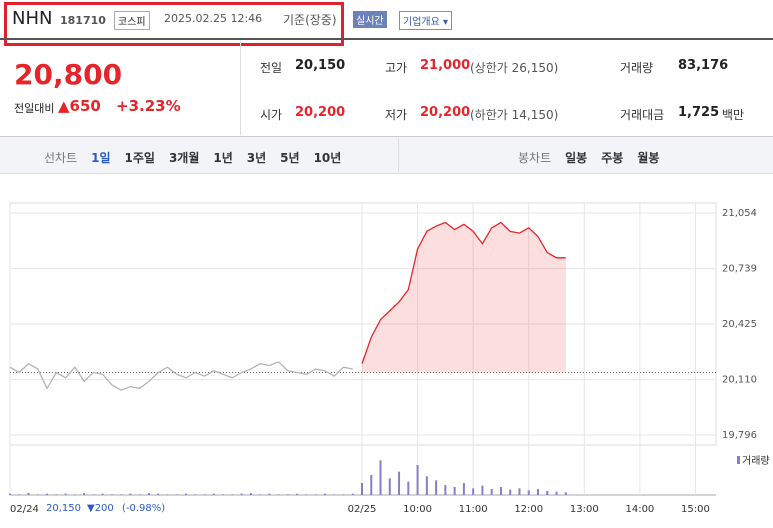  What do you see at coordinates (213, 18) in the screenshot?
I see `datetime: 2025.02.25 12:46` at bounding box center [213, 18].